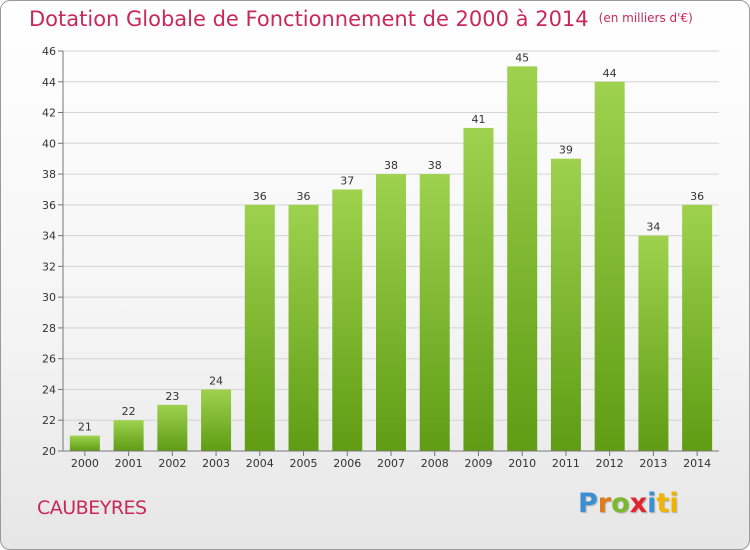 This screenshot has width=750, height=550. Describe the element at coordinates (566, 463) in the screenshot. I see `x-tick-label: 2011` at that location.